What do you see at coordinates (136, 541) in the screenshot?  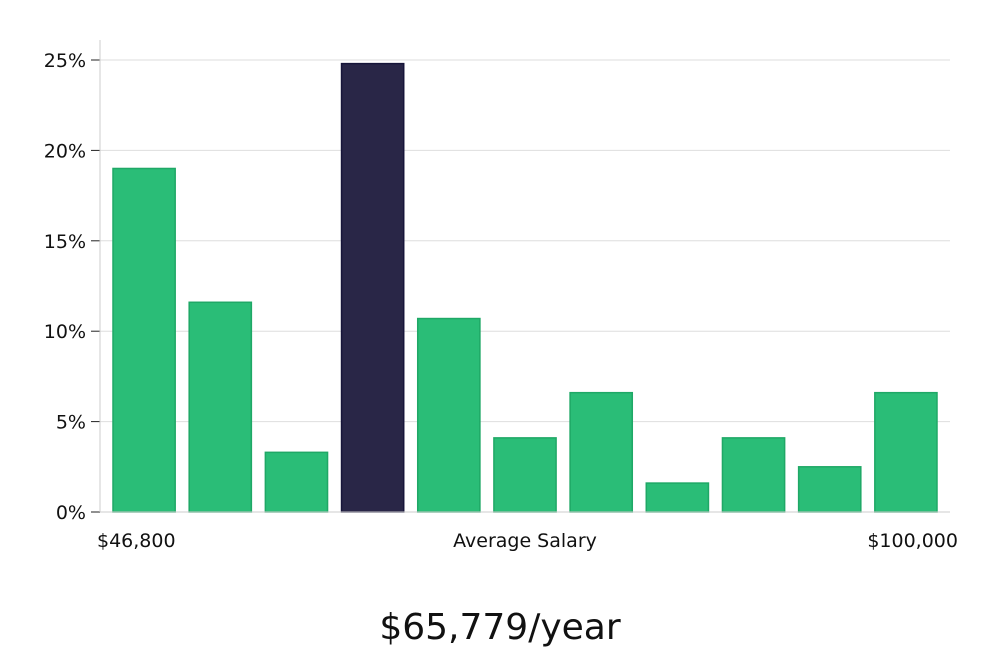 I see `x-axis-min-label: $46,800` at bounding box center [136, 541].